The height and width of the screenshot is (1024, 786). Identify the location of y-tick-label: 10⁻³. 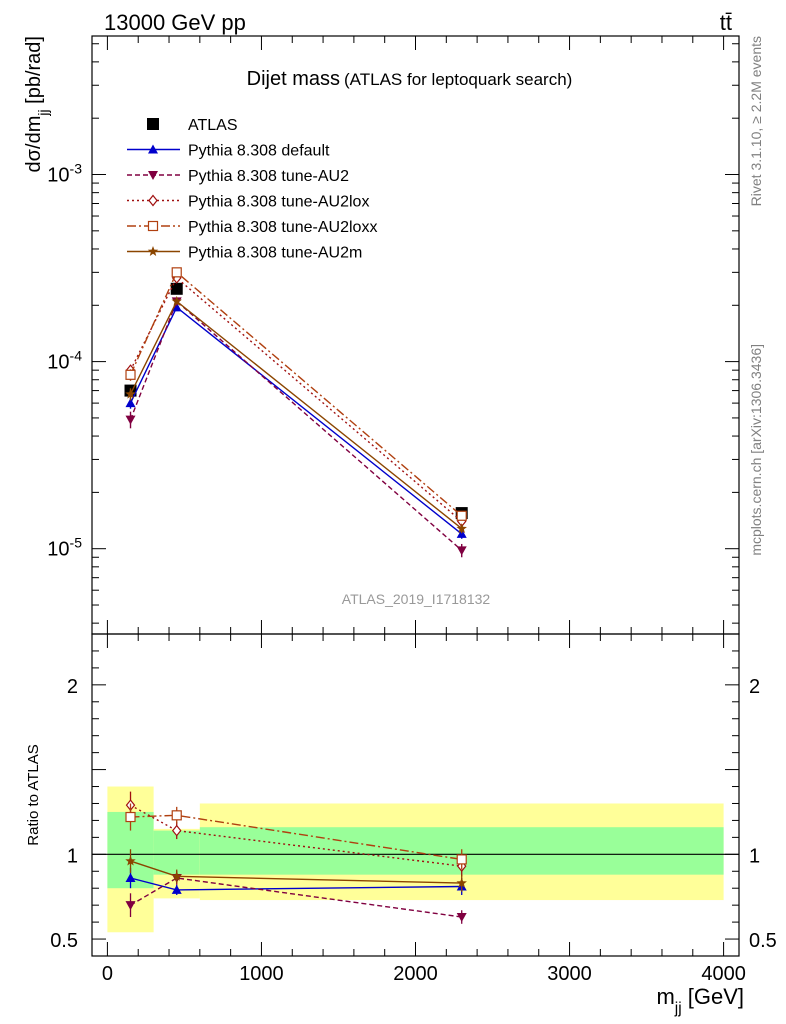
(64, 174).